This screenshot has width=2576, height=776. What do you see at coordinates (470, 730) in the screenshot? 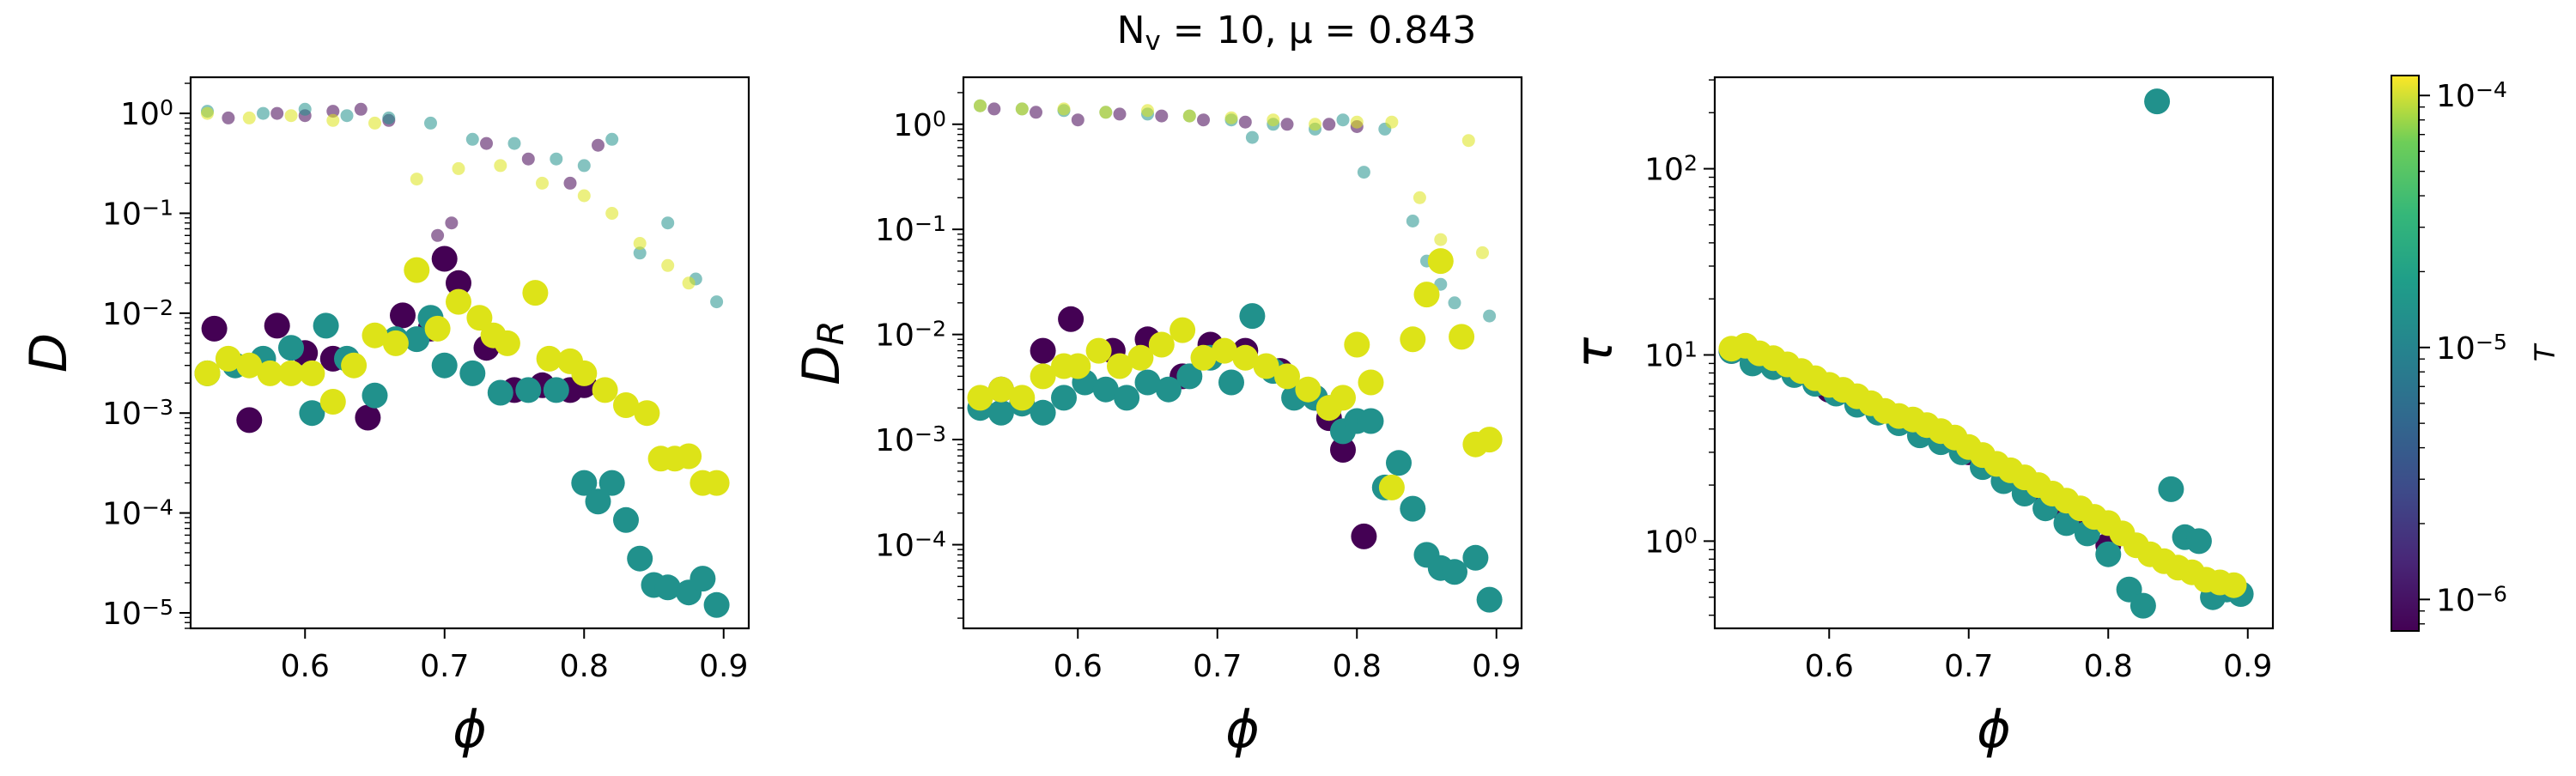
I see `x-axis-label: ϕ` at bounding box center [470, 730].